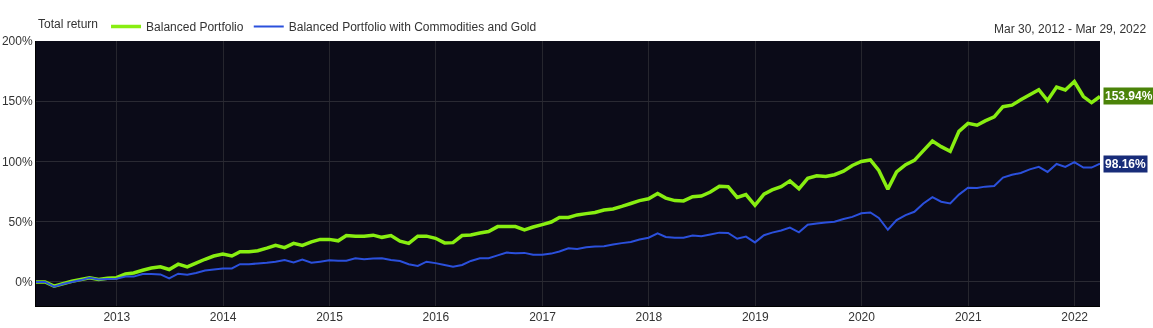 This screenshot has width=1153, height=328. Describe the element at coordinates (24, 282) in the screenshot. I see `y-tick-label: 0%` at that location.